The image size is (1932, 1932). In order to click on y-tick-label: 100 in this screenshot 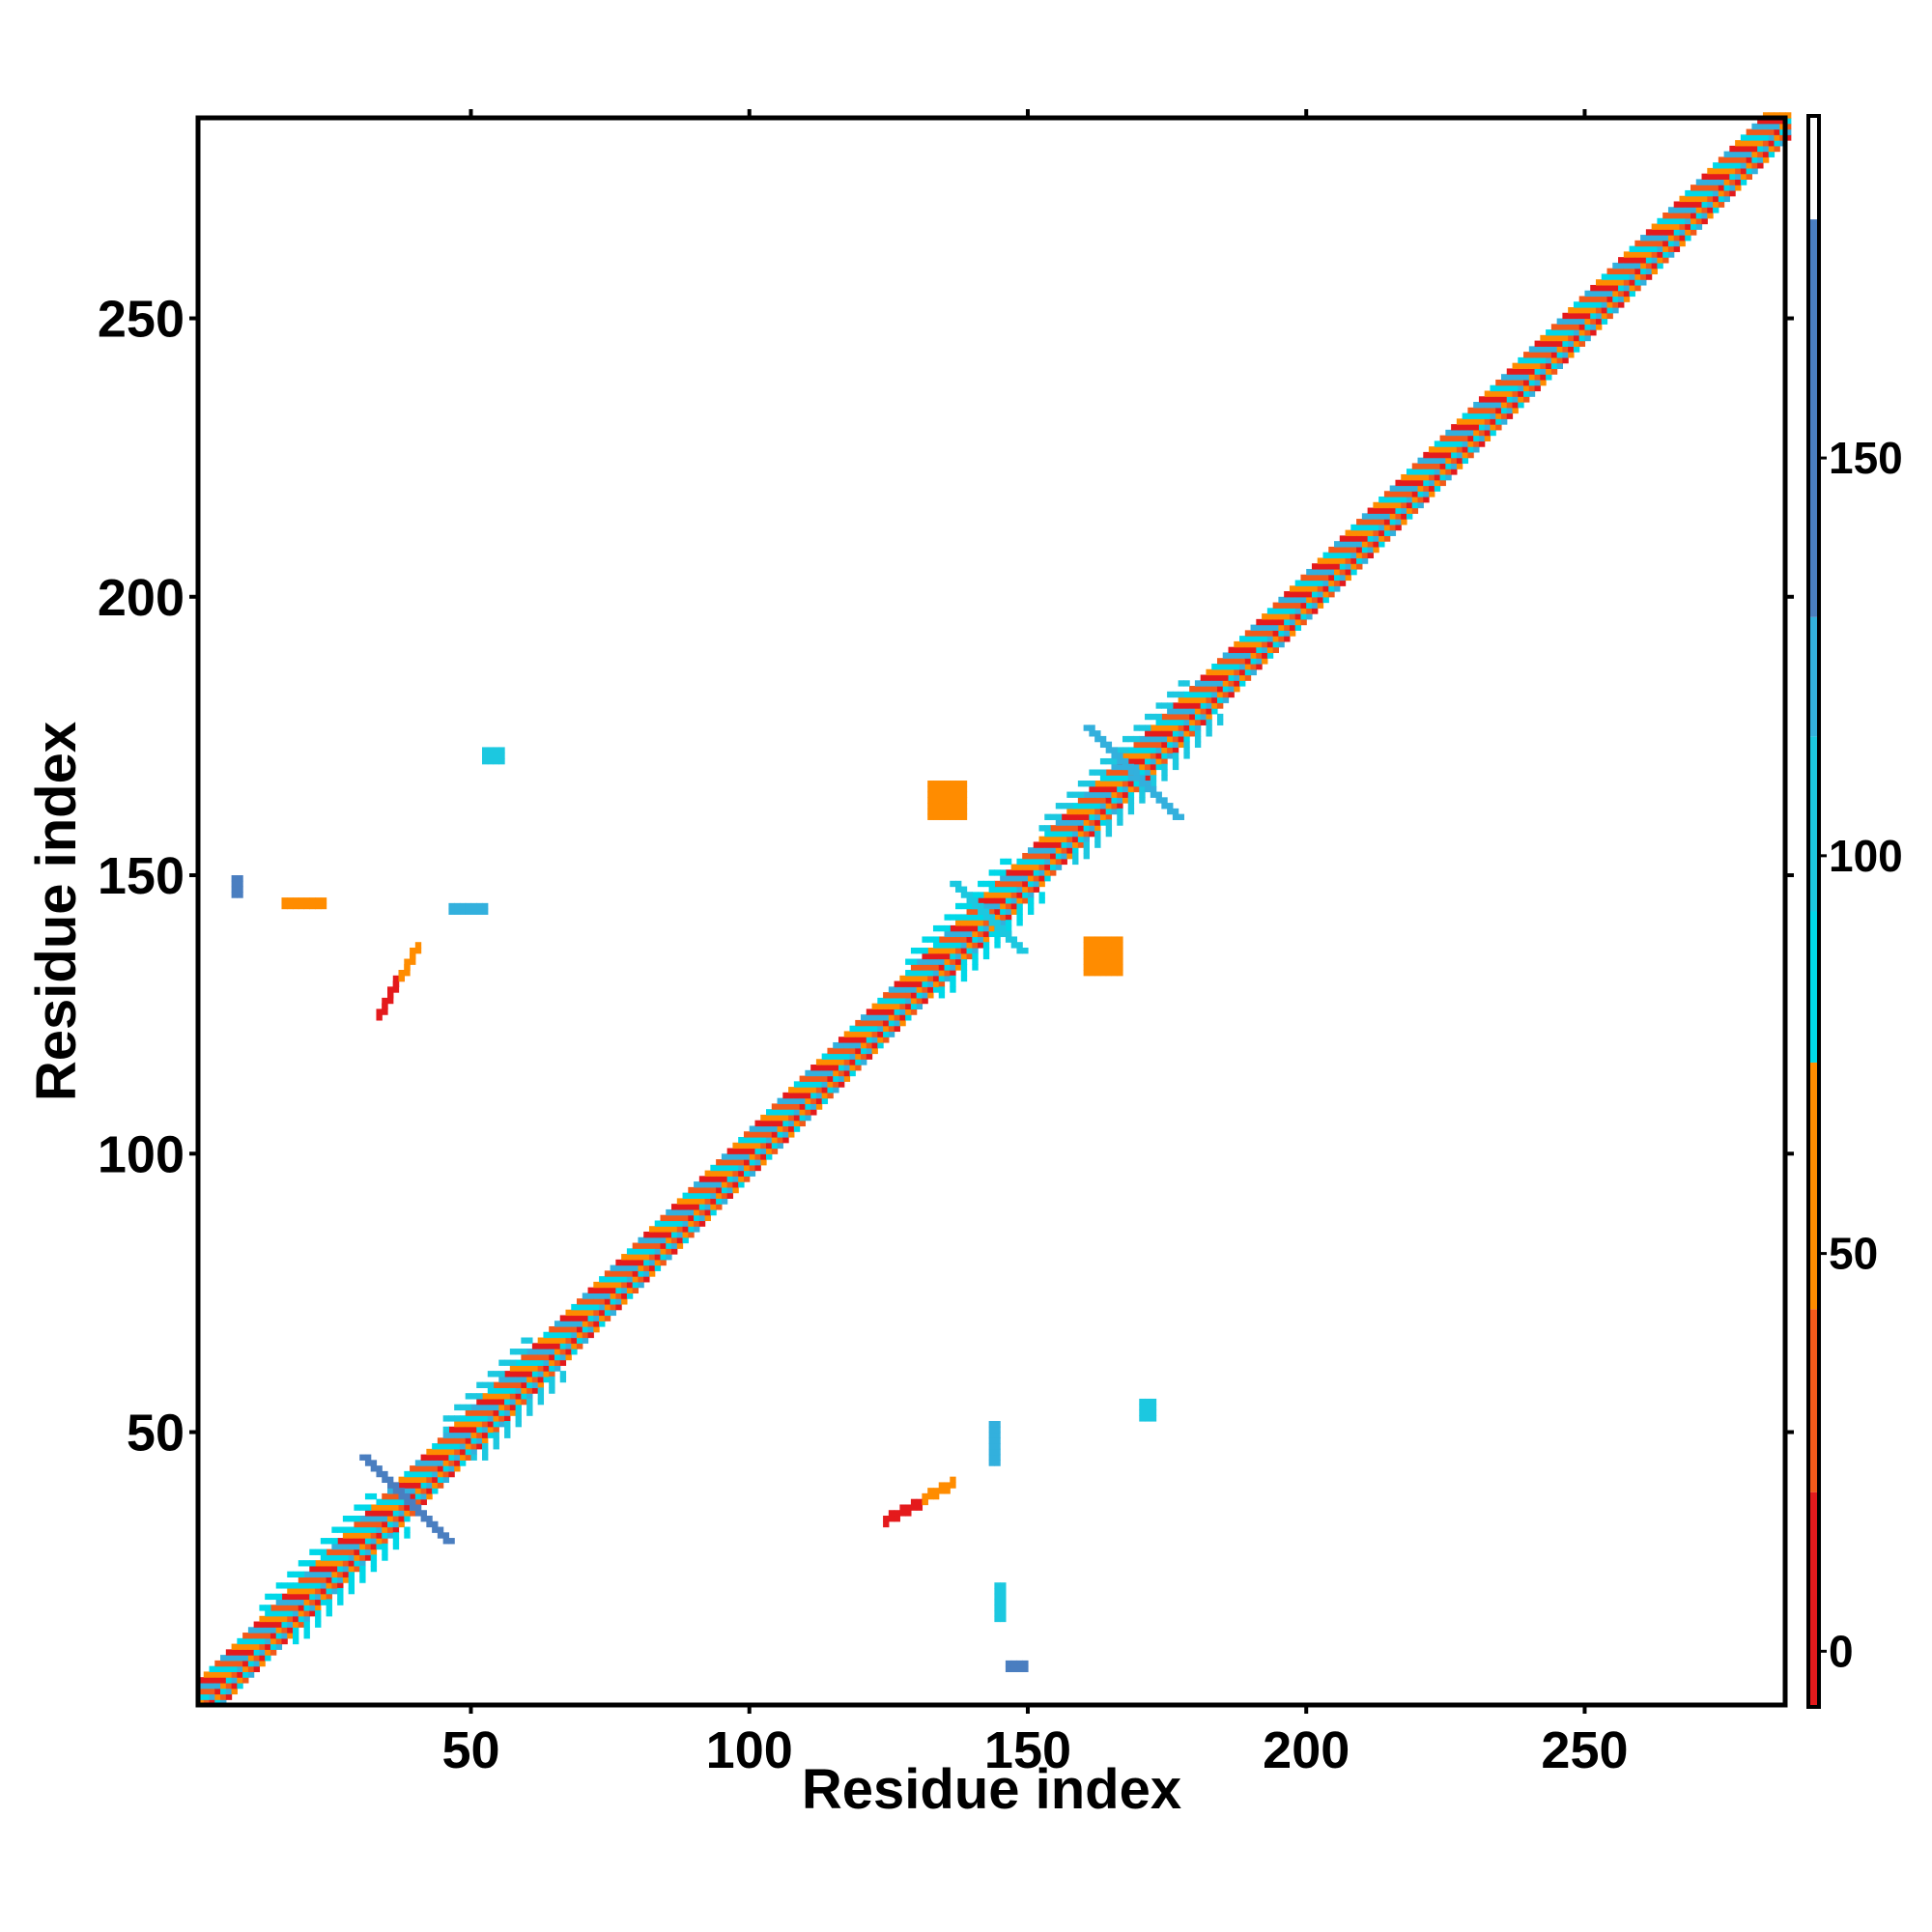, I will do `click(141, 1154)`.